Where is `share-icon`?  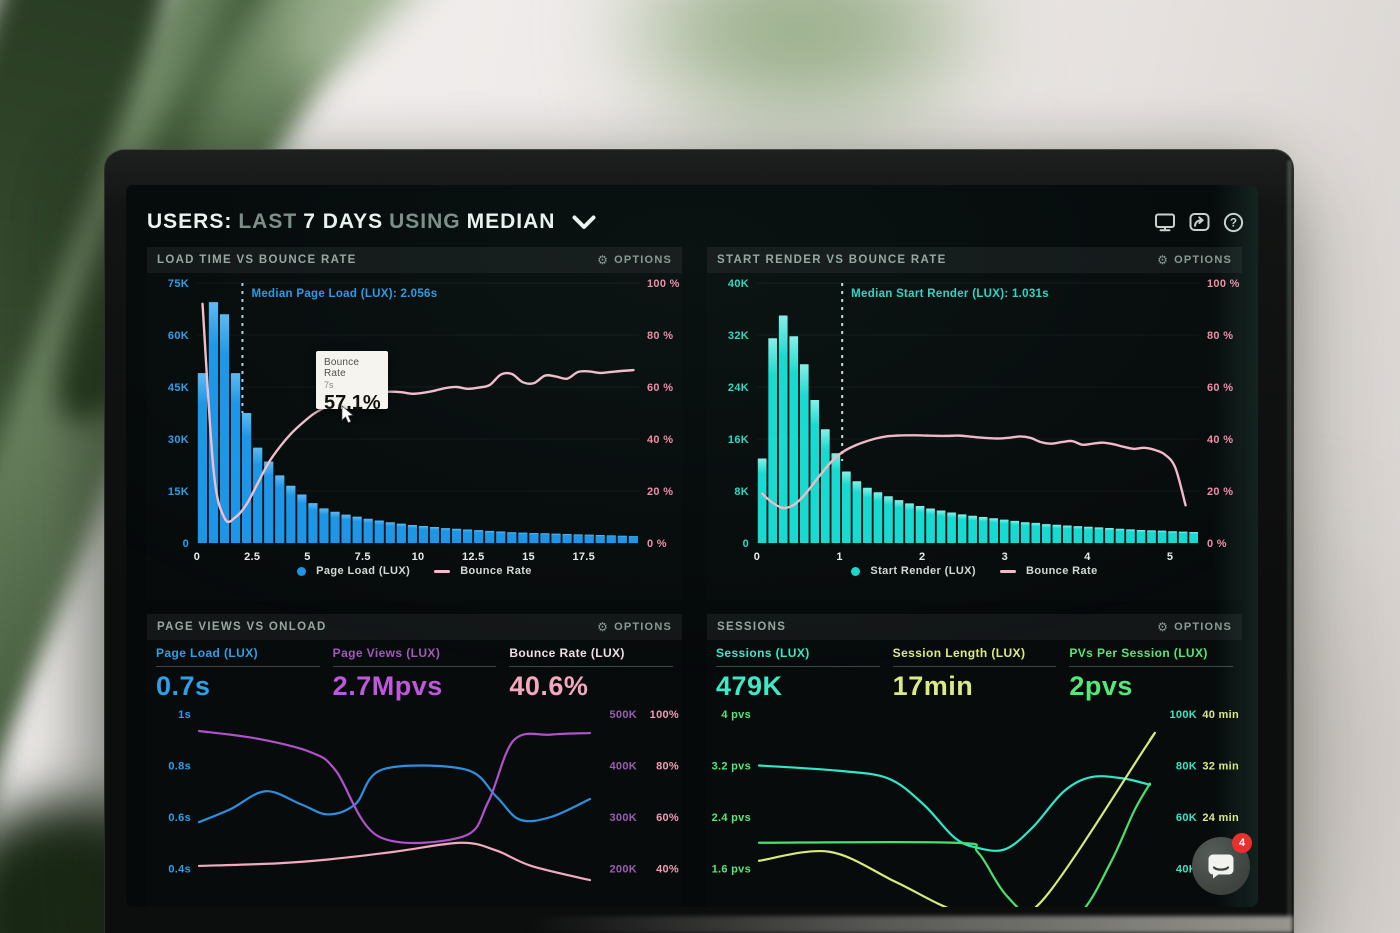 share-icon is located at coordinates (1199, 222).